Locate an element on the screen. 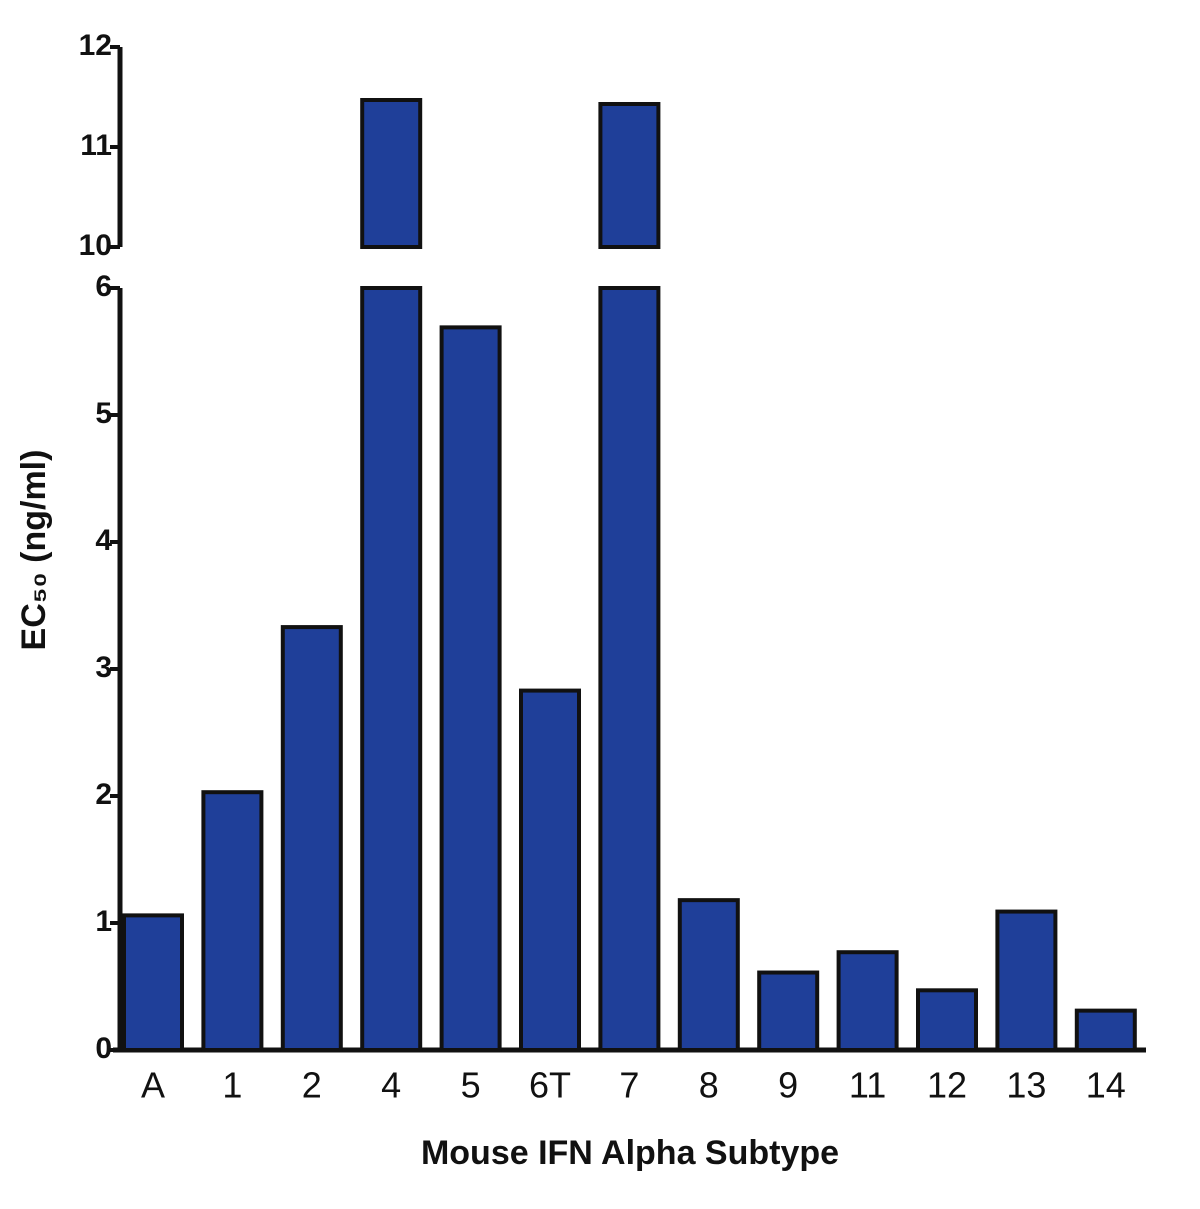 The image size is (1200, 1209). x-tick-label: A is located at coordinates (153, 1085).